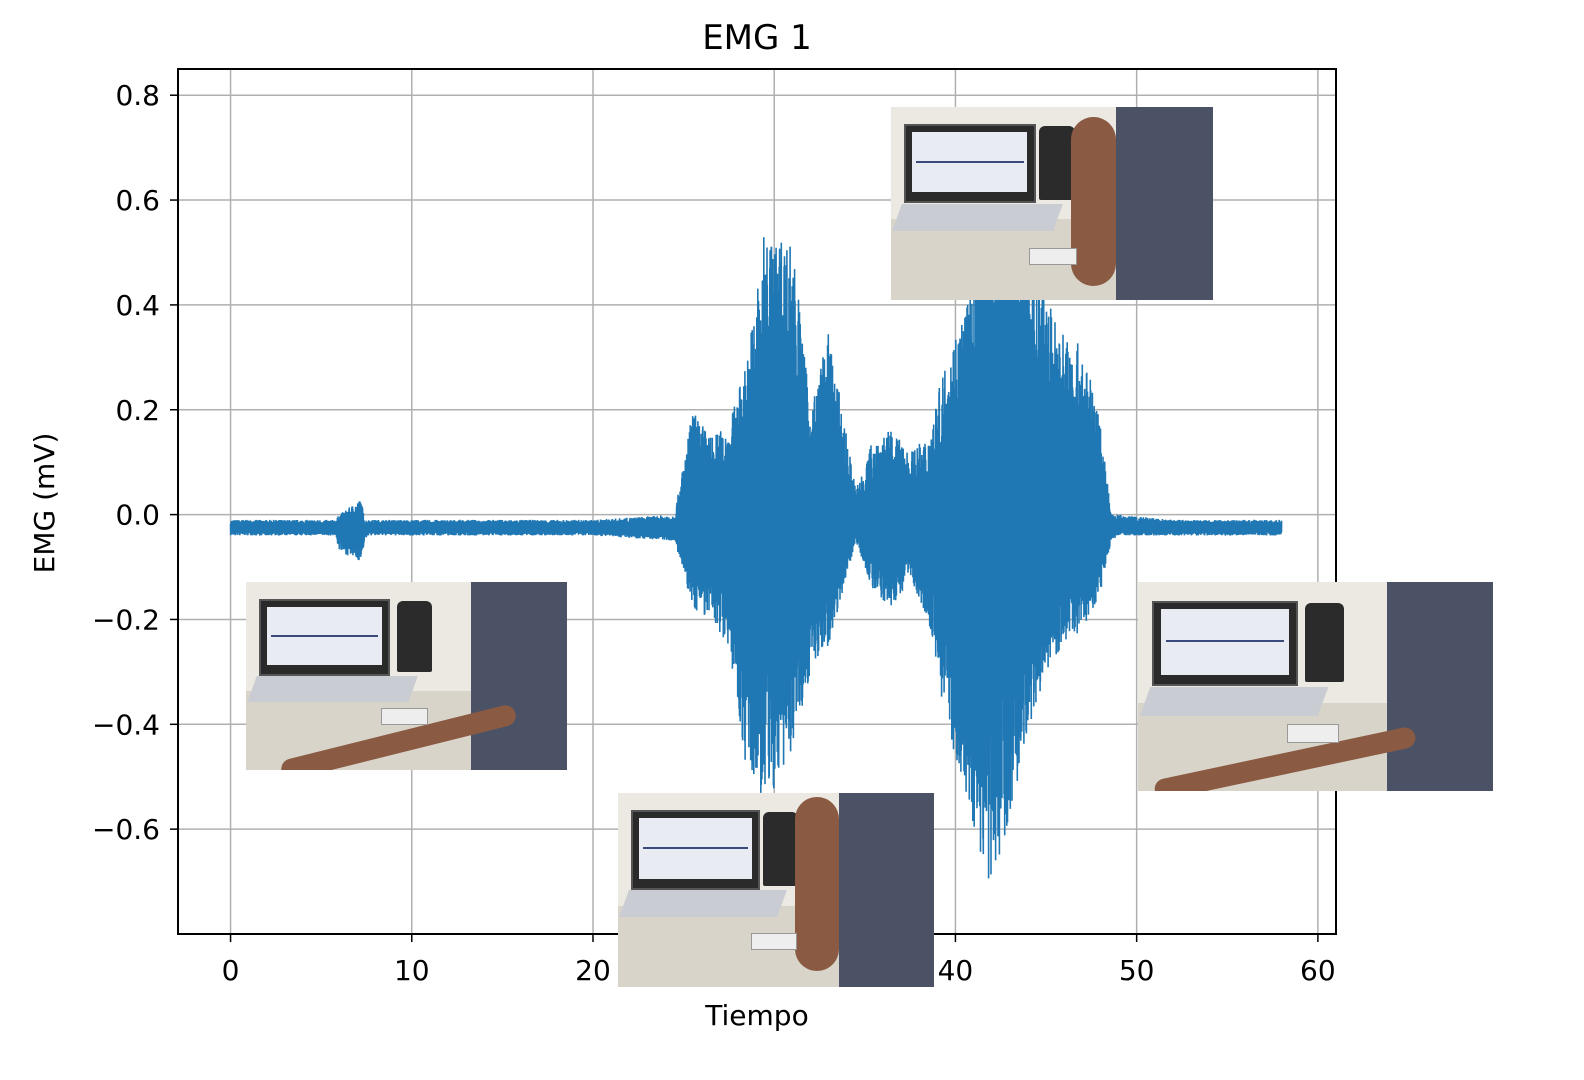 This screenshot has width=1584, height=1080. What do you see at coordinates (956, 970) in the screenshot?
I see `x-tick-label: 40` at bounding box center [956, 970].